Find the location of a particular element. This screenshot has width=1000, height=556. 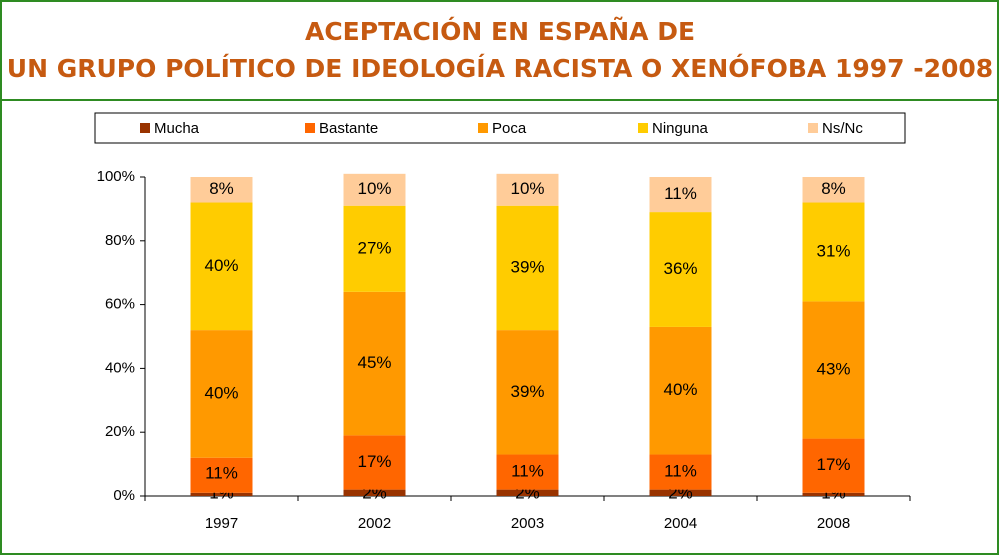

y-tick-label: 20% is located at coordinates (120, 431).